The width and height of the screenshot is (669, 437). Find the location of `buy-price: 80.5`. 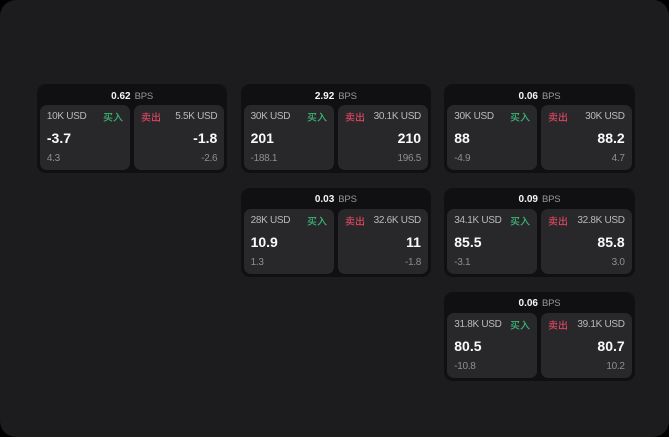

buy-price: 80.5 is located at coordinates (468, 345).